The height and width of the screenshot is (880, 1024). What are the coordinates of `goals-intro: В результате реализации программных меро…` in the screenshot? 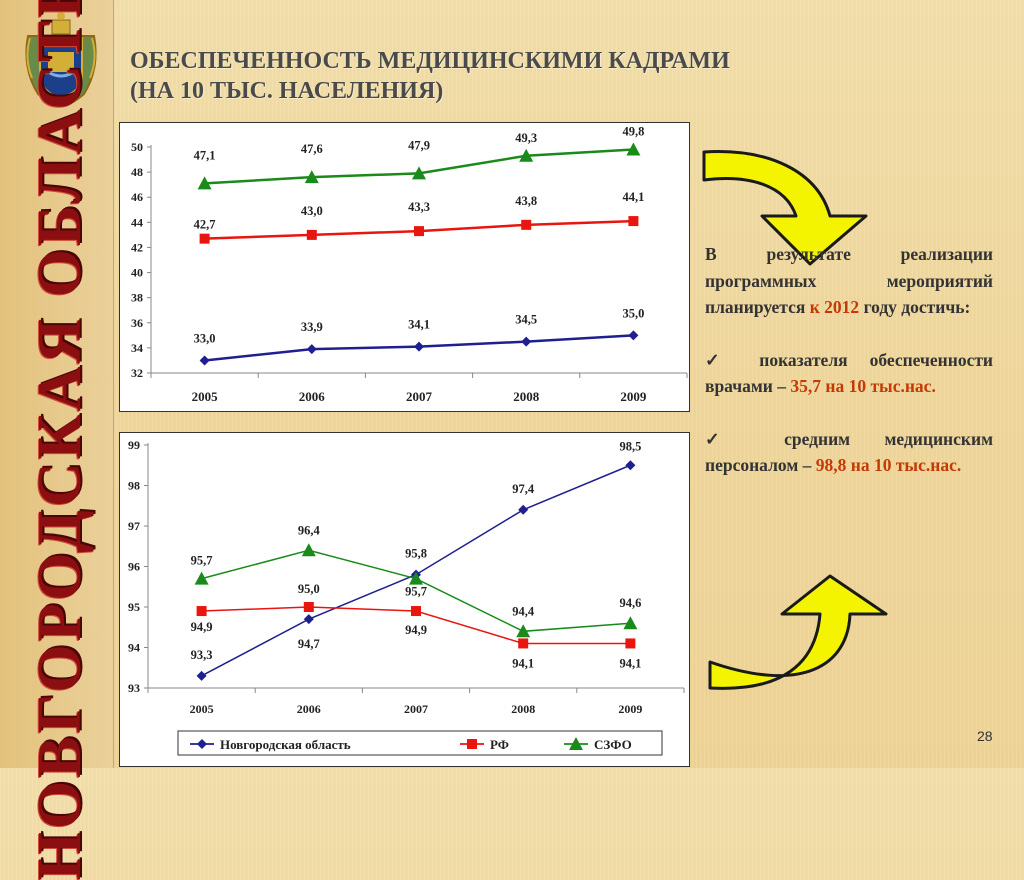 It's located at (849, 281).